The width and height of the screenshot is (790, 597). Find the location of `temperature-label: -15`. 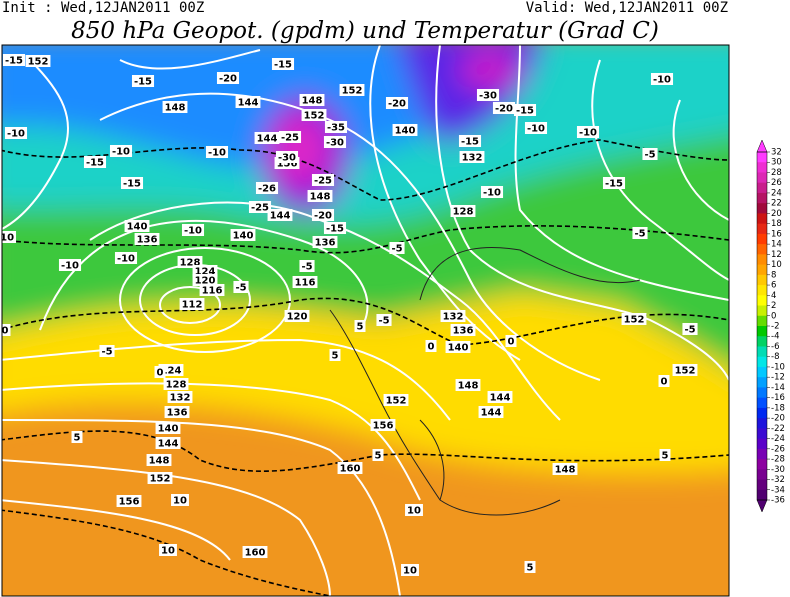

temperature-label: -15 is located at coordinates (132, 184).